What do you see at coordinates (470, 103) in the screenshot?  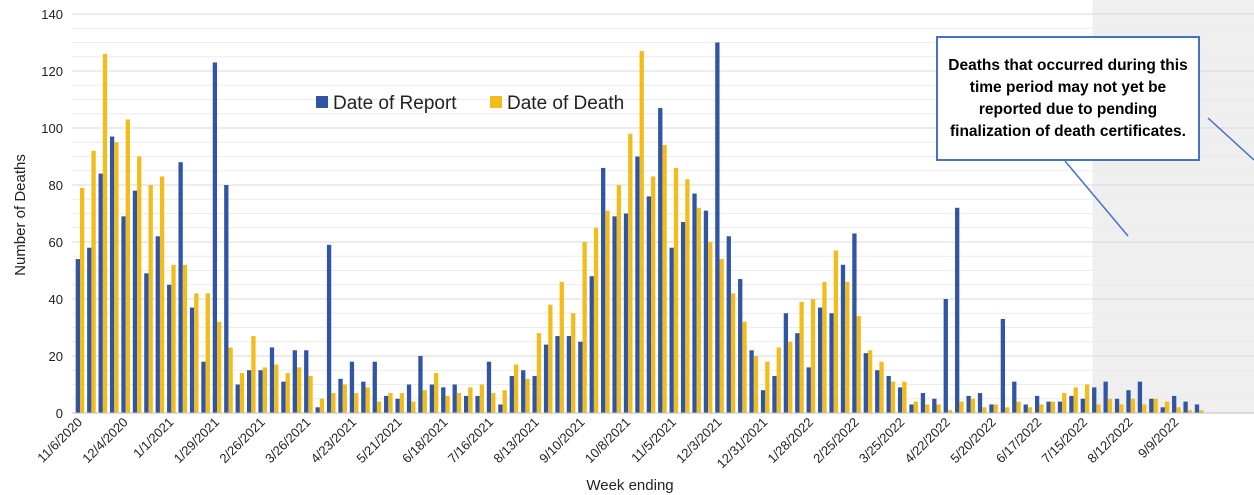 I see `legend: Date of Report Date of Death` at bounding box center [470, 103].